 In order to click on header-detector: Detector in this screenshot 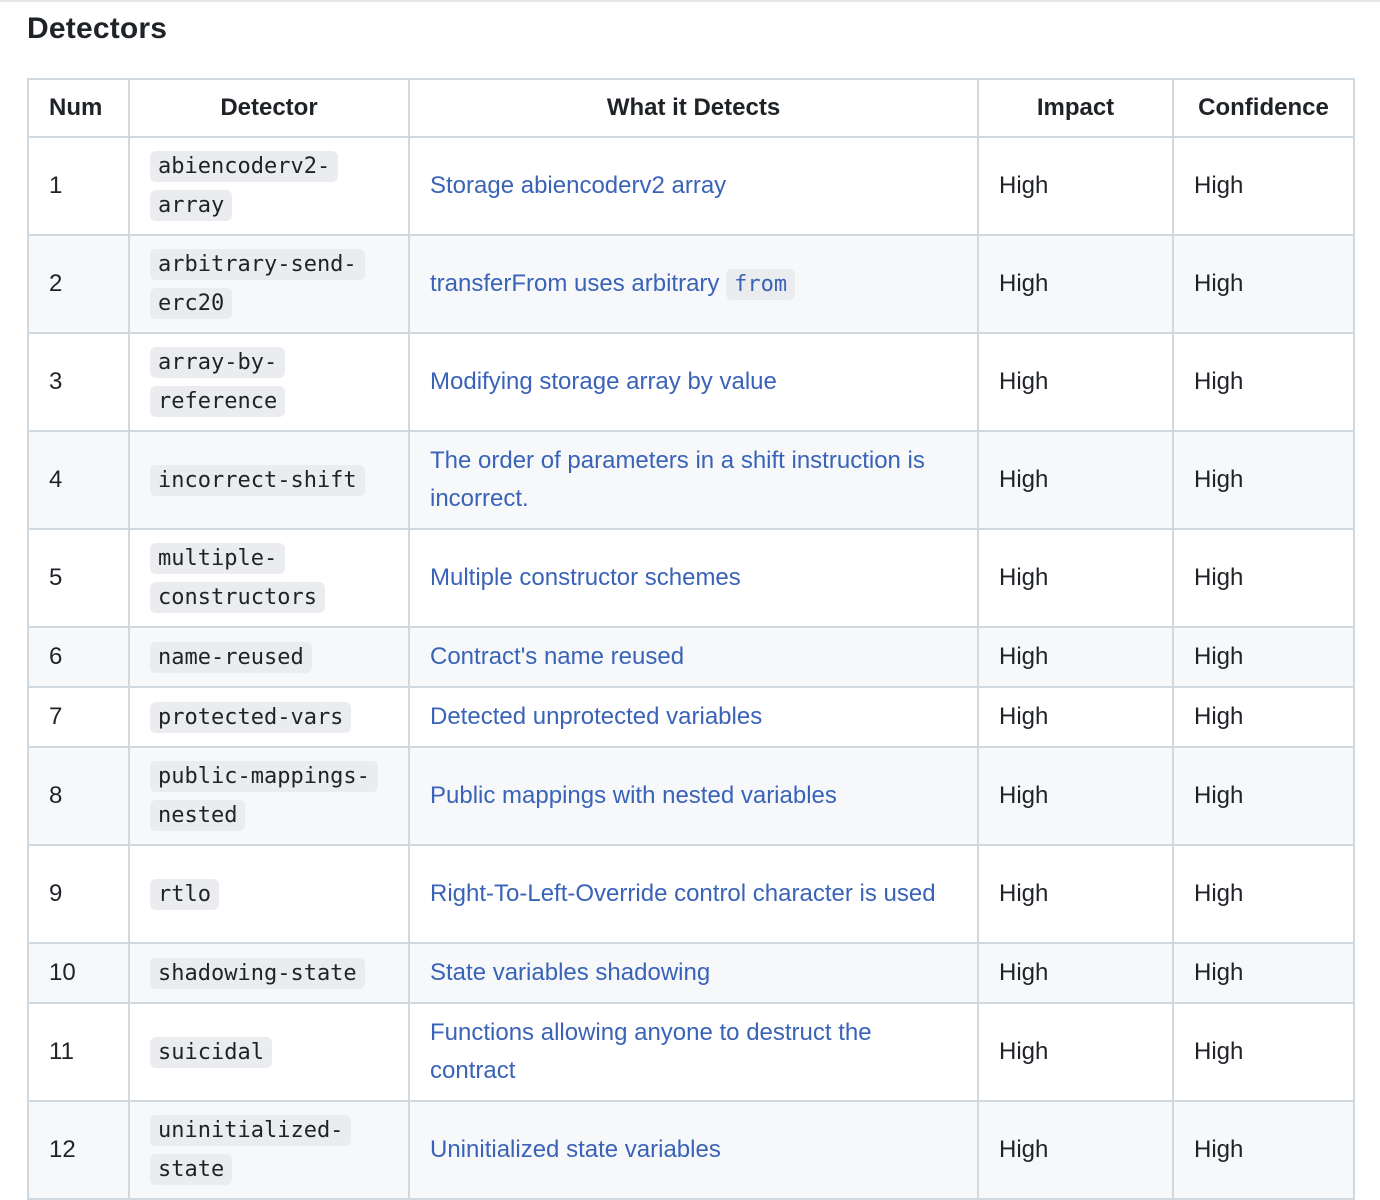, I will do `click(269, 108)`.